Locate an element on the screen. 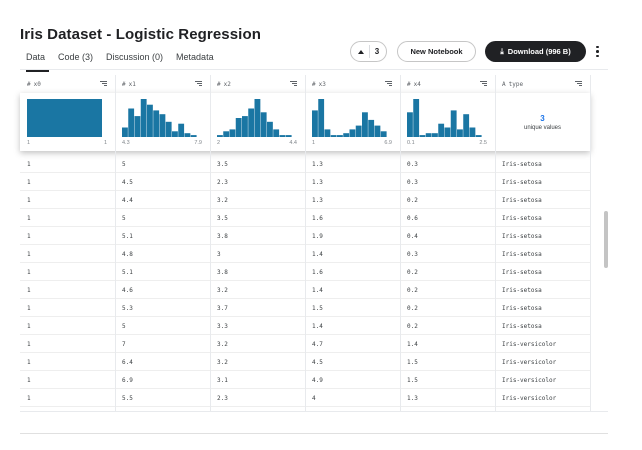 The height and width of the screenshot is (450, 642). new-notebook-button: New Notebook is located at coordinates (436, 51).